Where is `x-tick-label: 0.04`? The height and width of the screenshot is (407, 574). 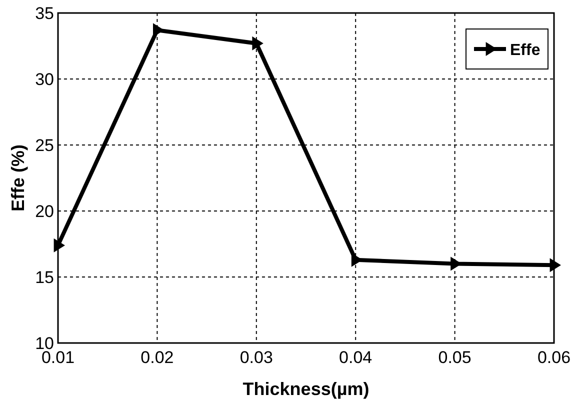 x-tick-label: 0.04 is located at coordinates (355, 357).